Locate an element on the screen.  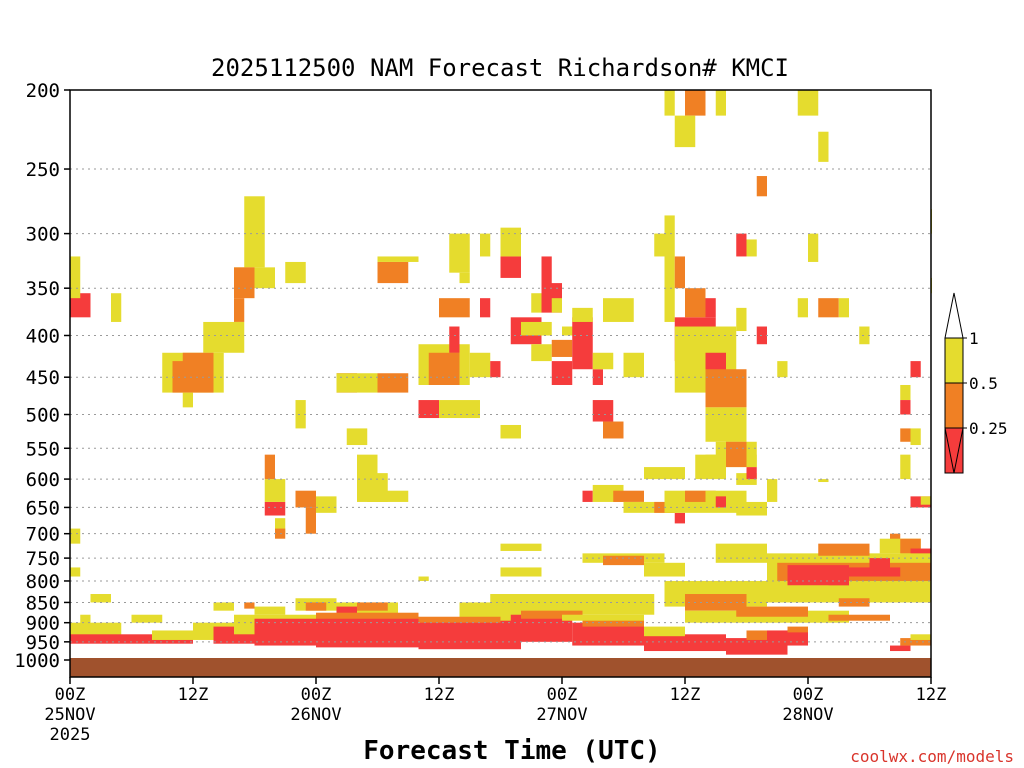
chart-title: 2025112500 NAM Forecast Richardson# KMCI is located at coordinates (500, 68).